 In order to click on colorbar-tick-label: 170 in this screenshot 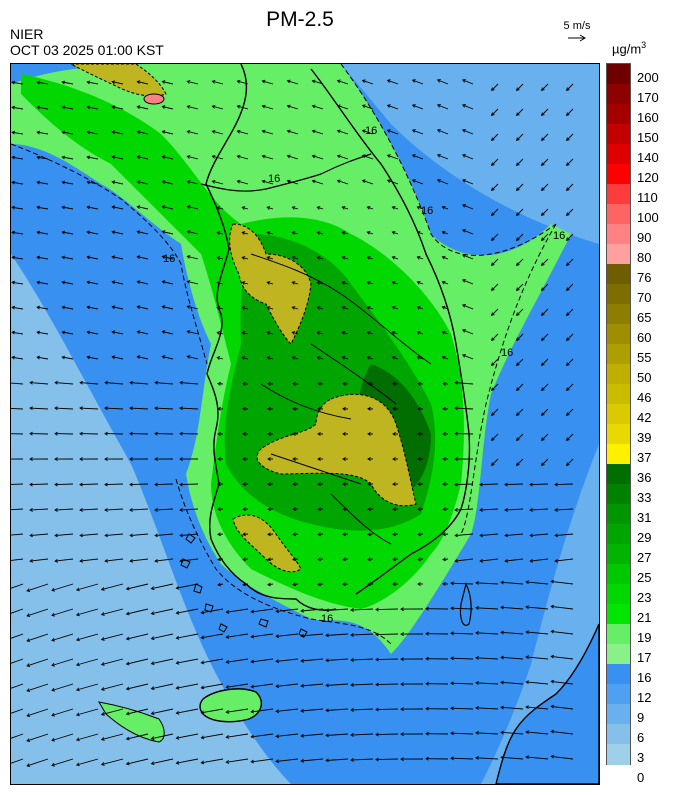, I will do `click(648, 97)`.